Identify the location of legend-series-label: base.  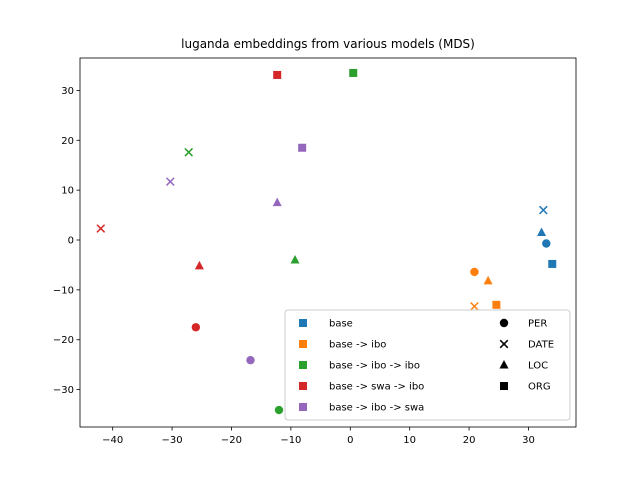
(341, 324).